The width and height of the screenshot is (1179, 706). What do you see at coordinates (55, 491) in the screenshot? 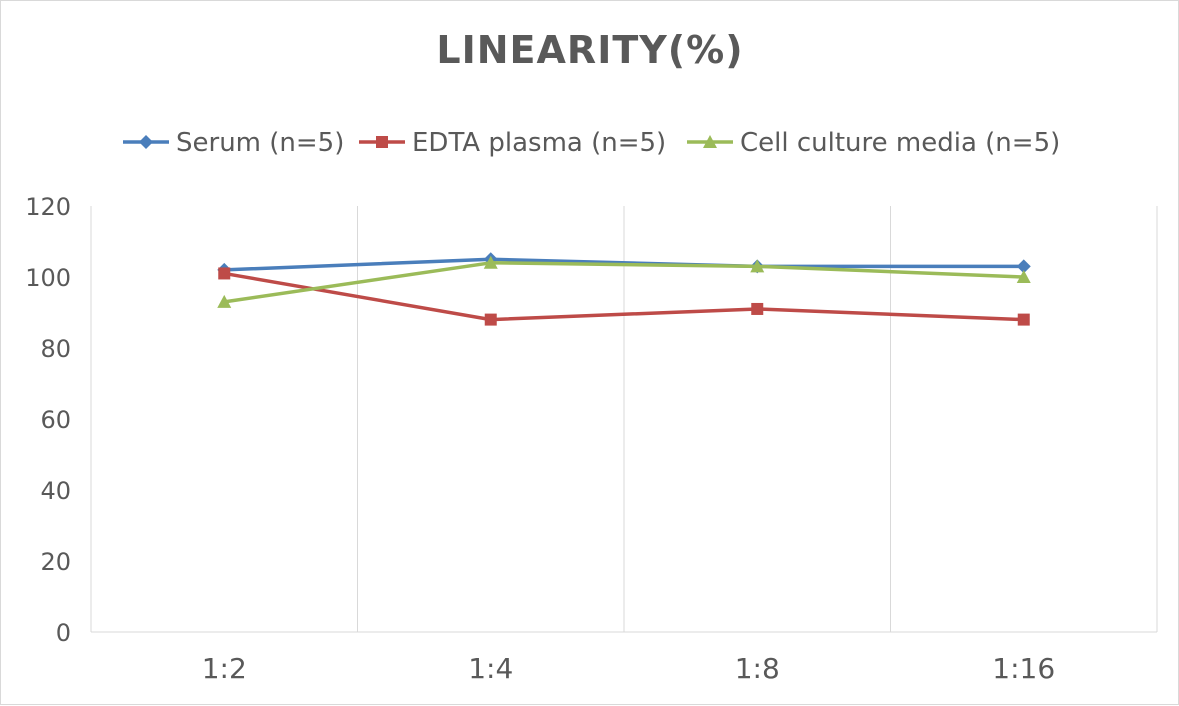
I see `y-tick-label: 40` at bounding box center [55, 491].